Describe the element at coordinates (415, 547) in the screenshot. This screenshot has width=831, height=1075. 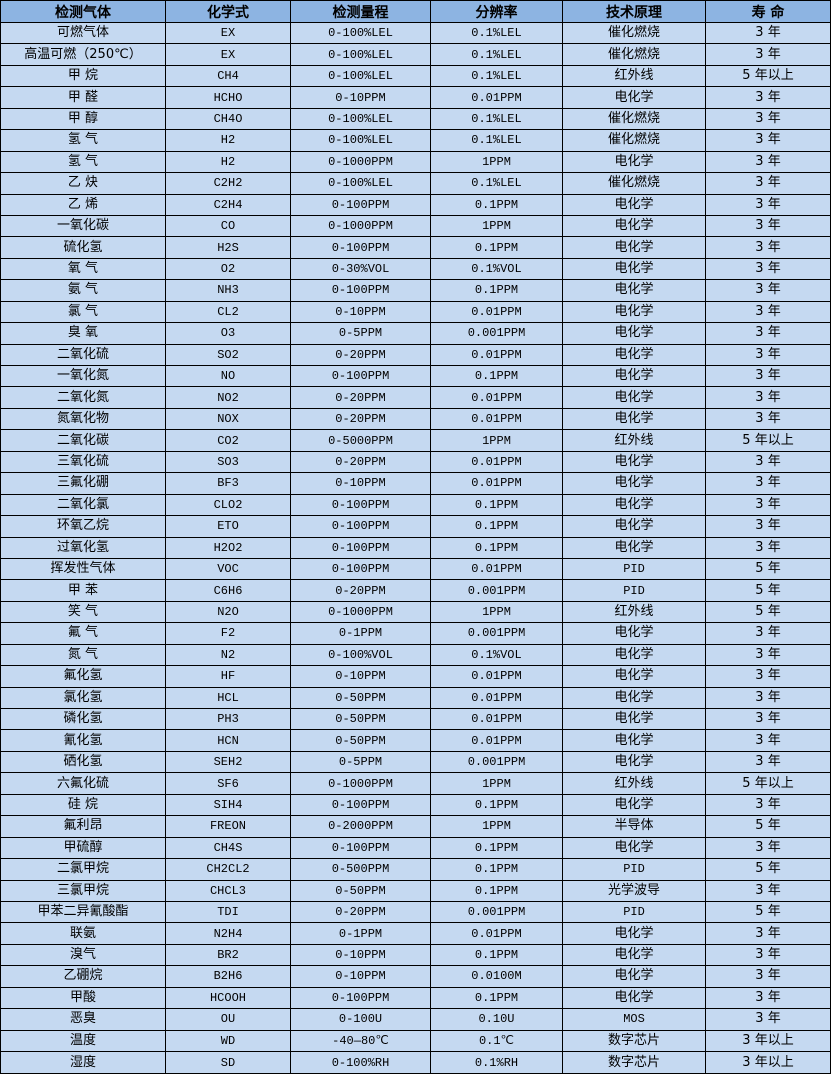
I see `table-row: 过氧化氢 H2O2 0-100PPM 0.1PPM 电化学 3 年` at that location.